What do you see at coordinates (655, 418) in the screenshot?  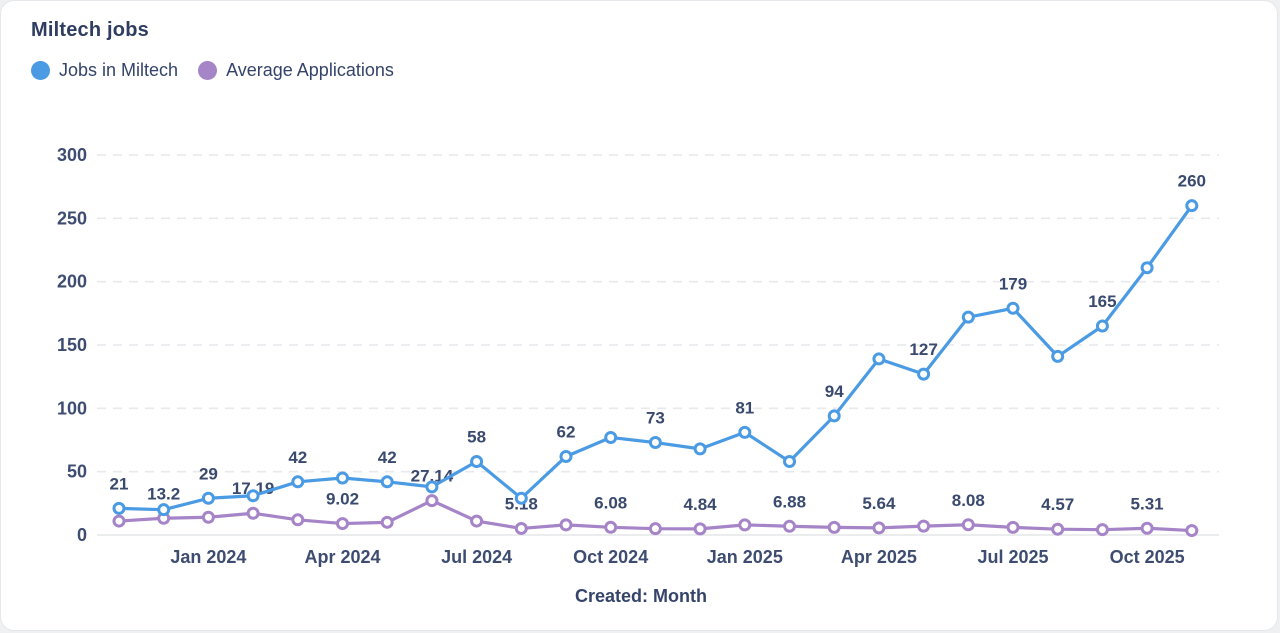 I see `data-label-jobs-in-miltech: 73` at bounding box center [655, 418].